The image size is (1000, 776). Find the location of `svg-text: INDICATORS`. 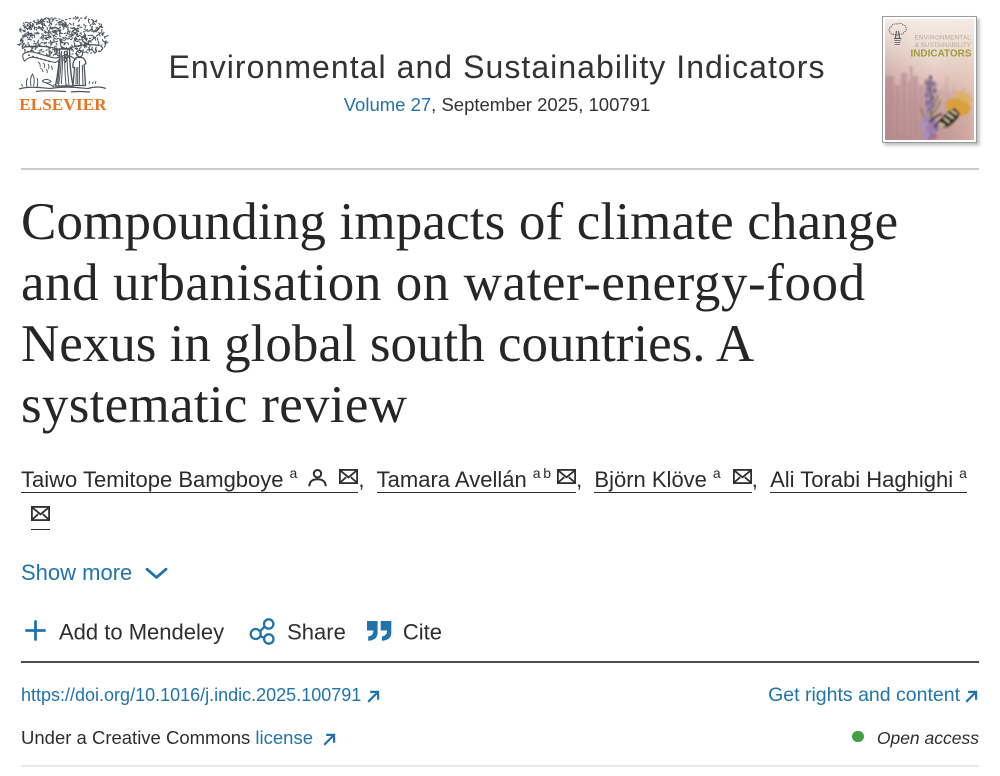

svg-text: INDICATORS is located at coordinates (940, 54).